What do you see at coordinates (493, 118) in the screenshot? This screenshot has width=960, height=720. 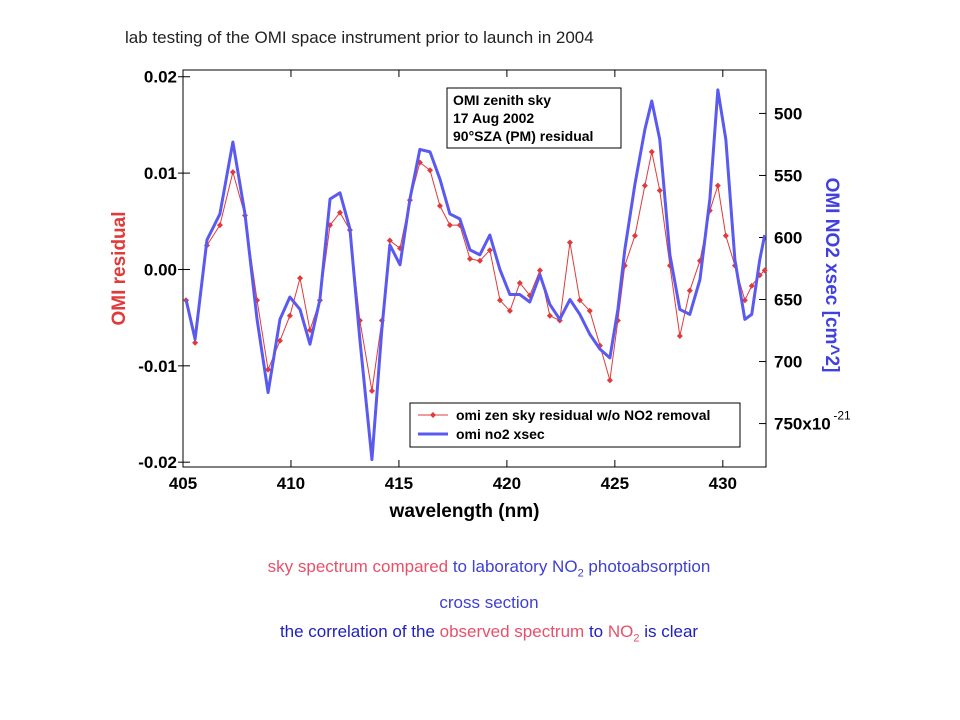 I see `annotation-text: 17 Aug 2002` at bounding box center [493, 118].